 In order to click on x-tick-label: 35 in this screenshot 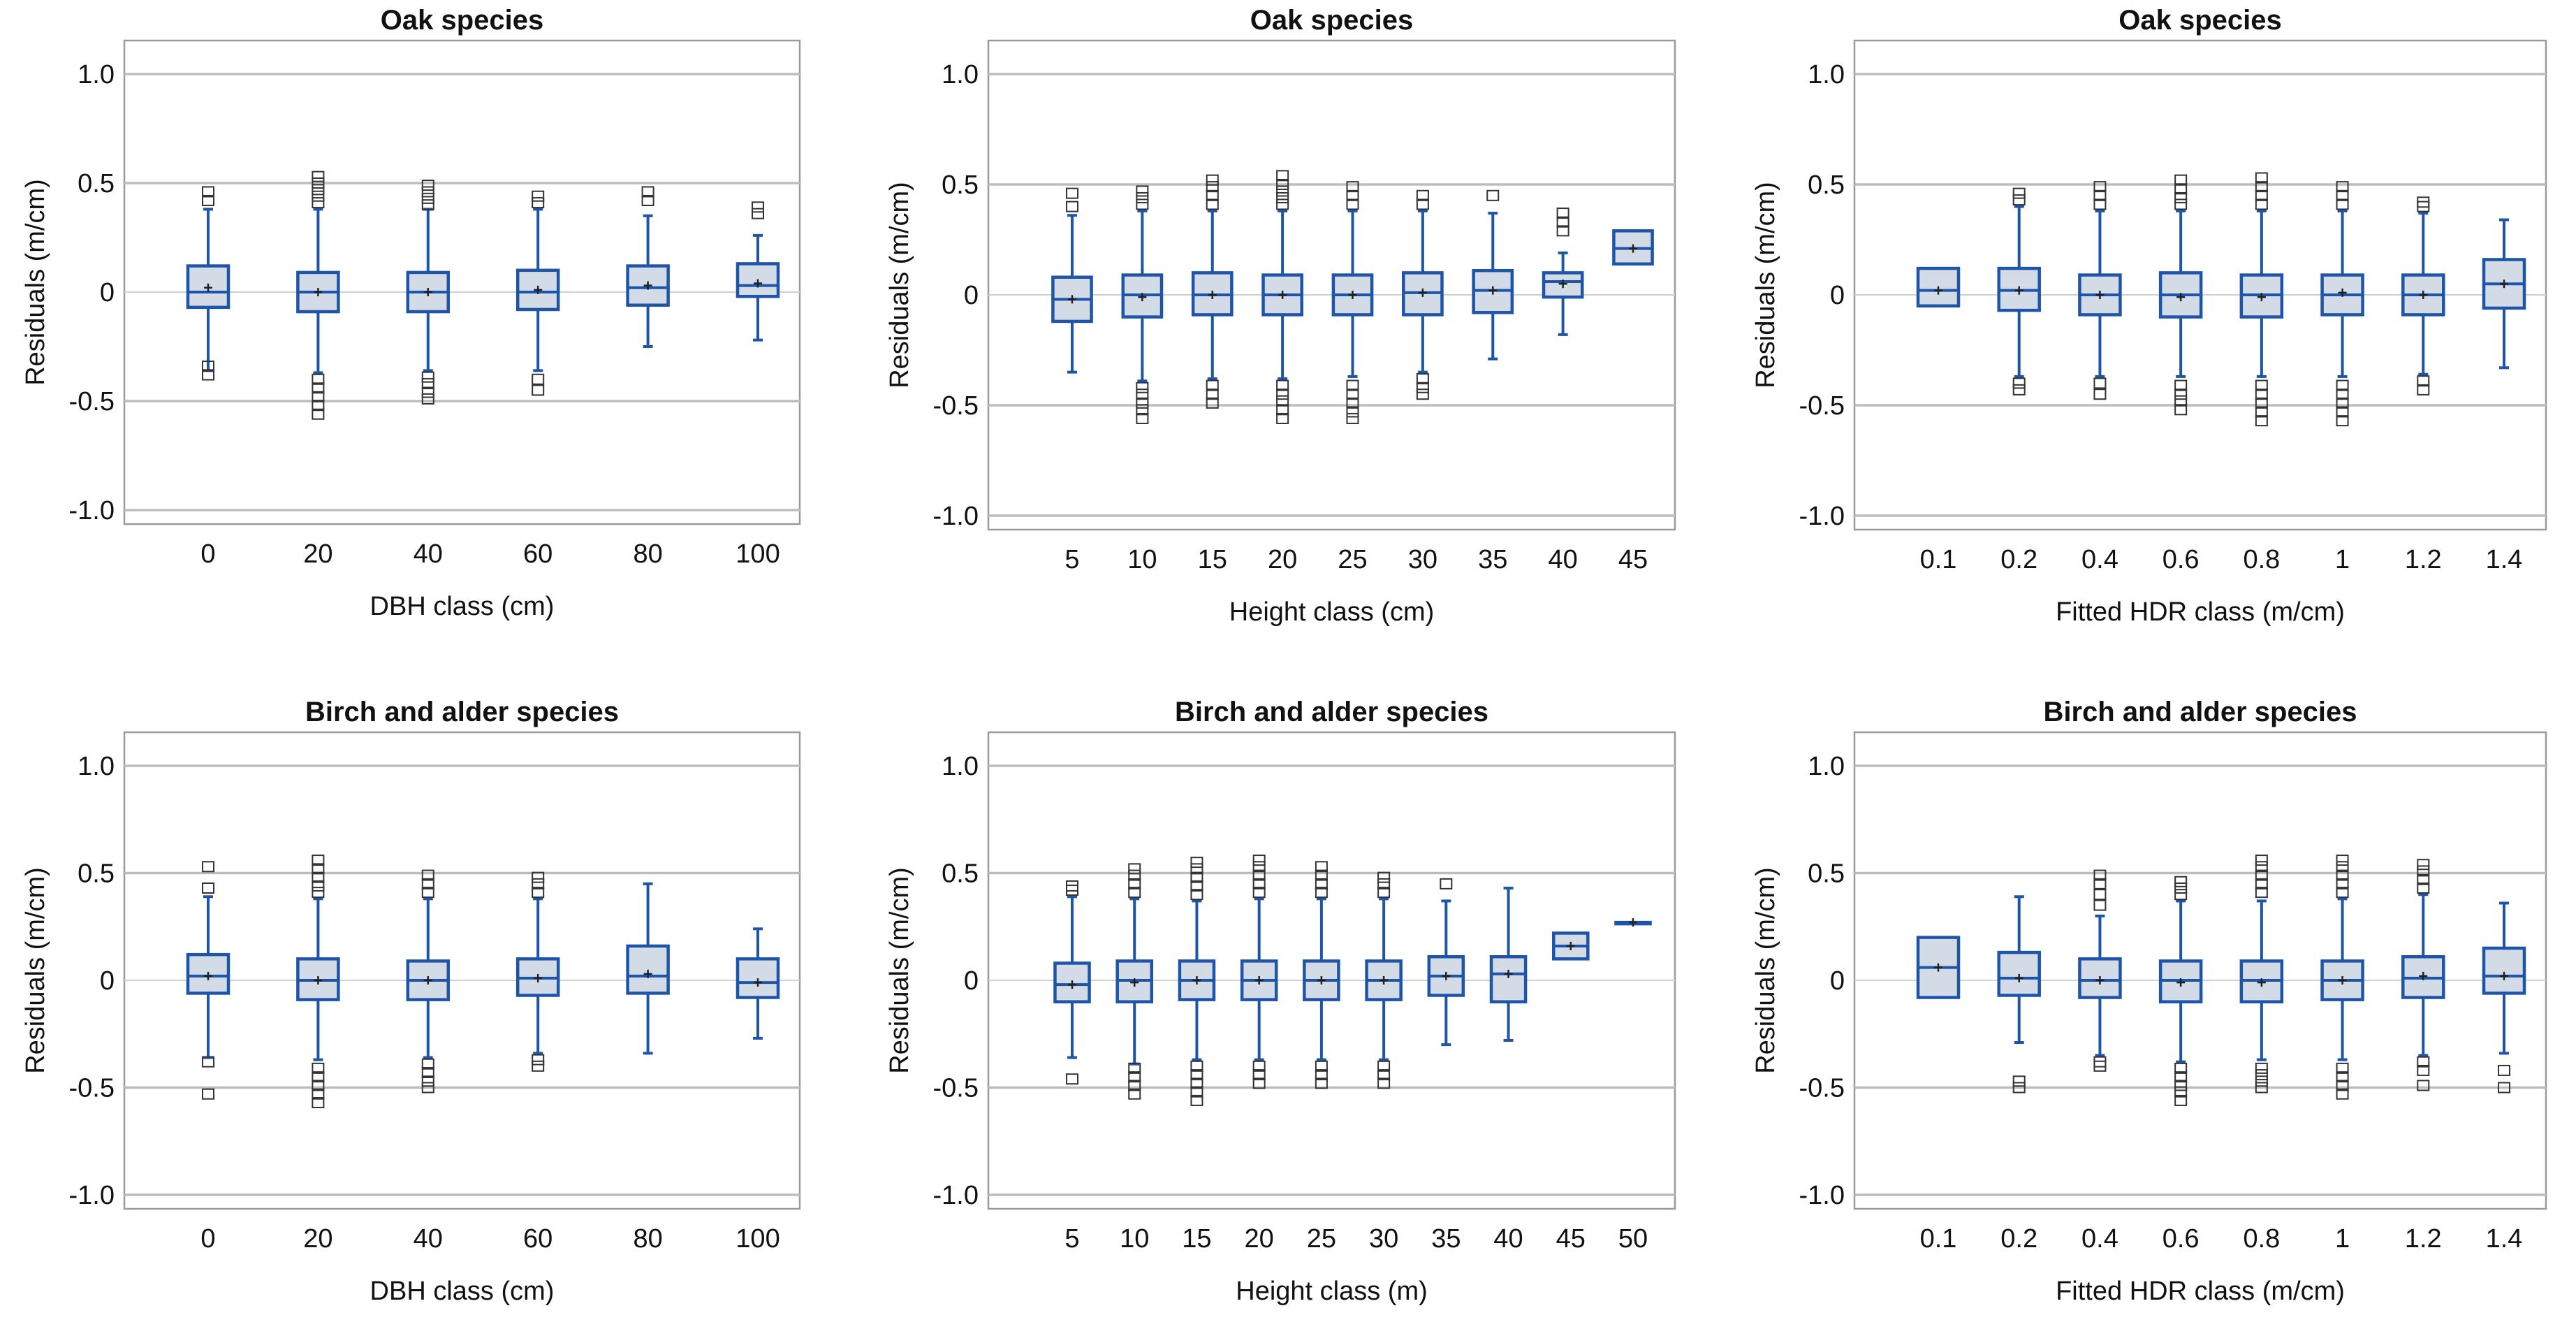, I will do `click(1492, 559)`.